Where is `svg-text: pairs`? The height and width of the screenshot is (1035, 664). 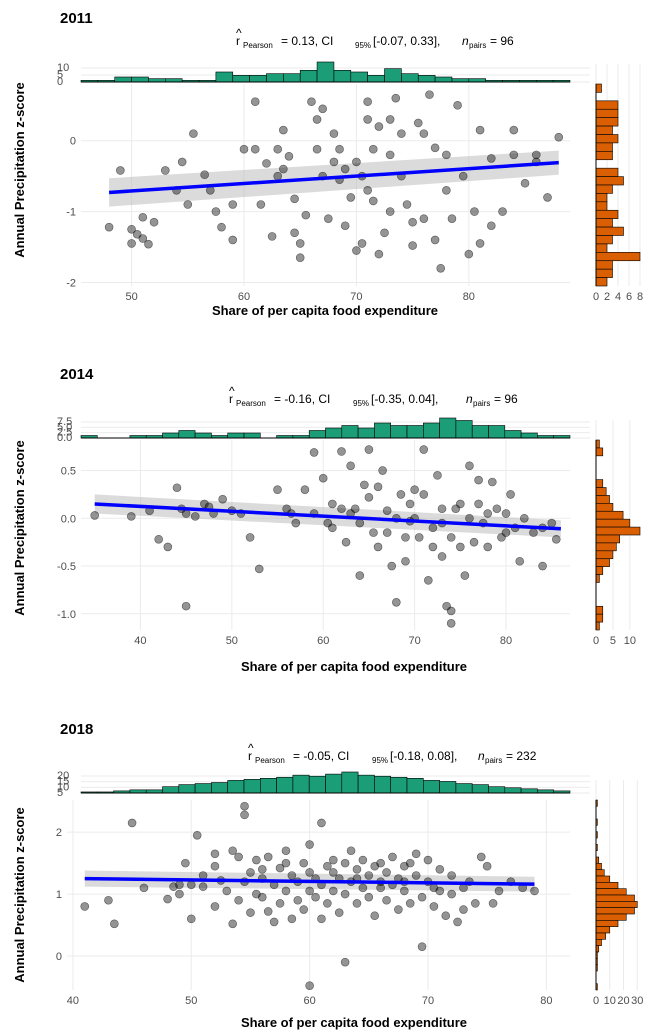 svg-text: pairs is located at coordinates (481, 403).